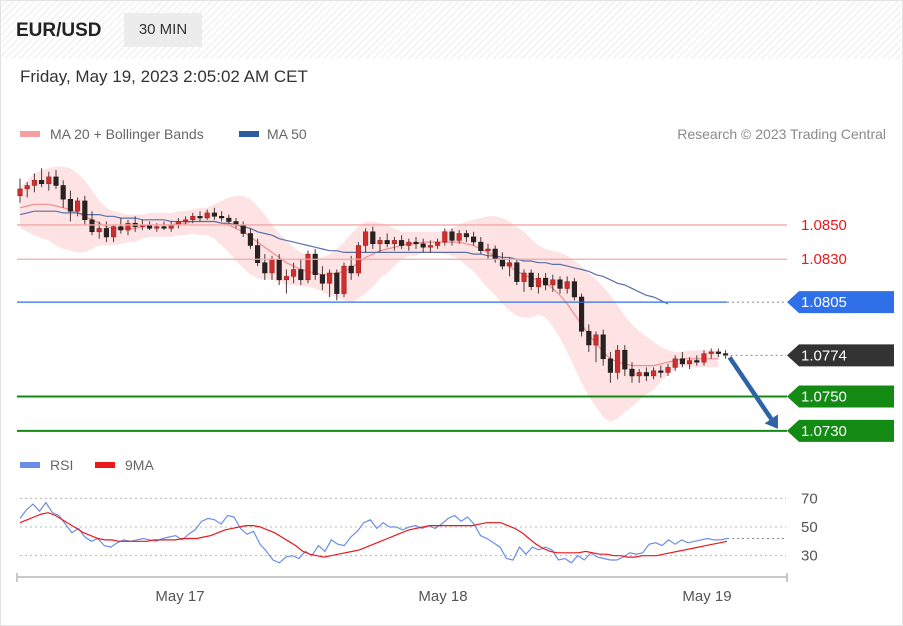  Describe the element at coordinates (824, 397) in the screenshot. I see `support-price-label: 1.0750` at that location.